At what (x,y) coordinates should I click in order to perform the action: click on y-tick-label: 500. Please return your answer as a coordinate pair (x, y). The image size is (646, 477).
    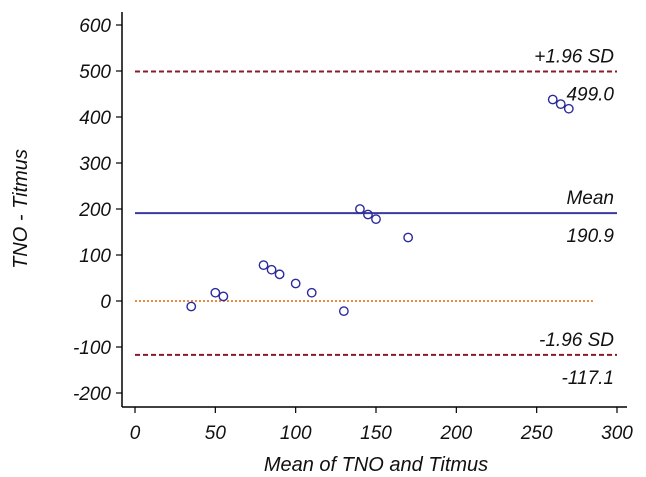
    Looking at the image, I should click on (95, 72).